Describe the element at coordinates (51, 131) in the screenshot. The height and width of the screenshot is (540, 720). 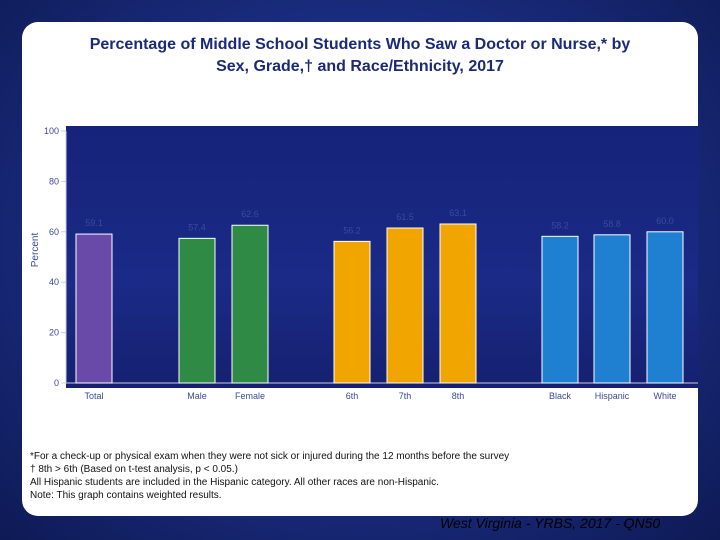
I see `y-tick-label: 100` at that location.